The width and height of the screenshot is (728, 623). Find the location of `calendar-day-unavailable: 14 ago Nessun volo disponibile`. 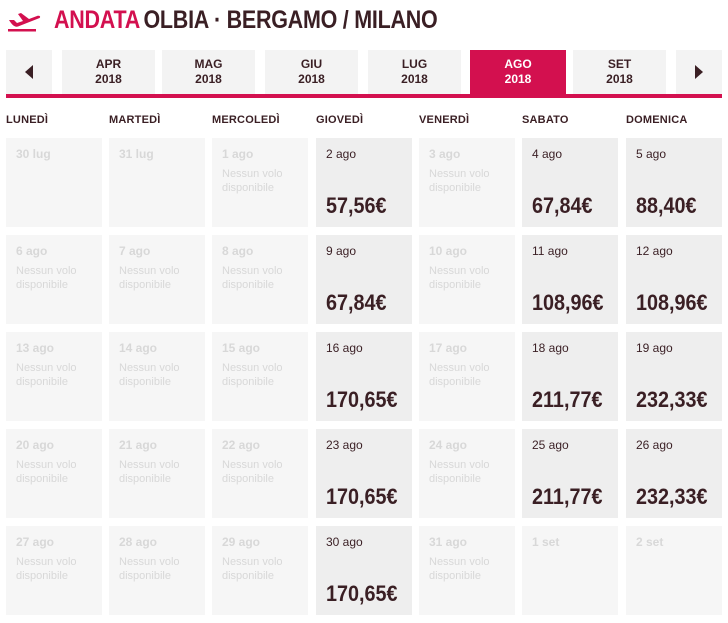

calendar-day-unavailable: 14 ago Nessun volo disponibile is located at coordinates (157, 376).